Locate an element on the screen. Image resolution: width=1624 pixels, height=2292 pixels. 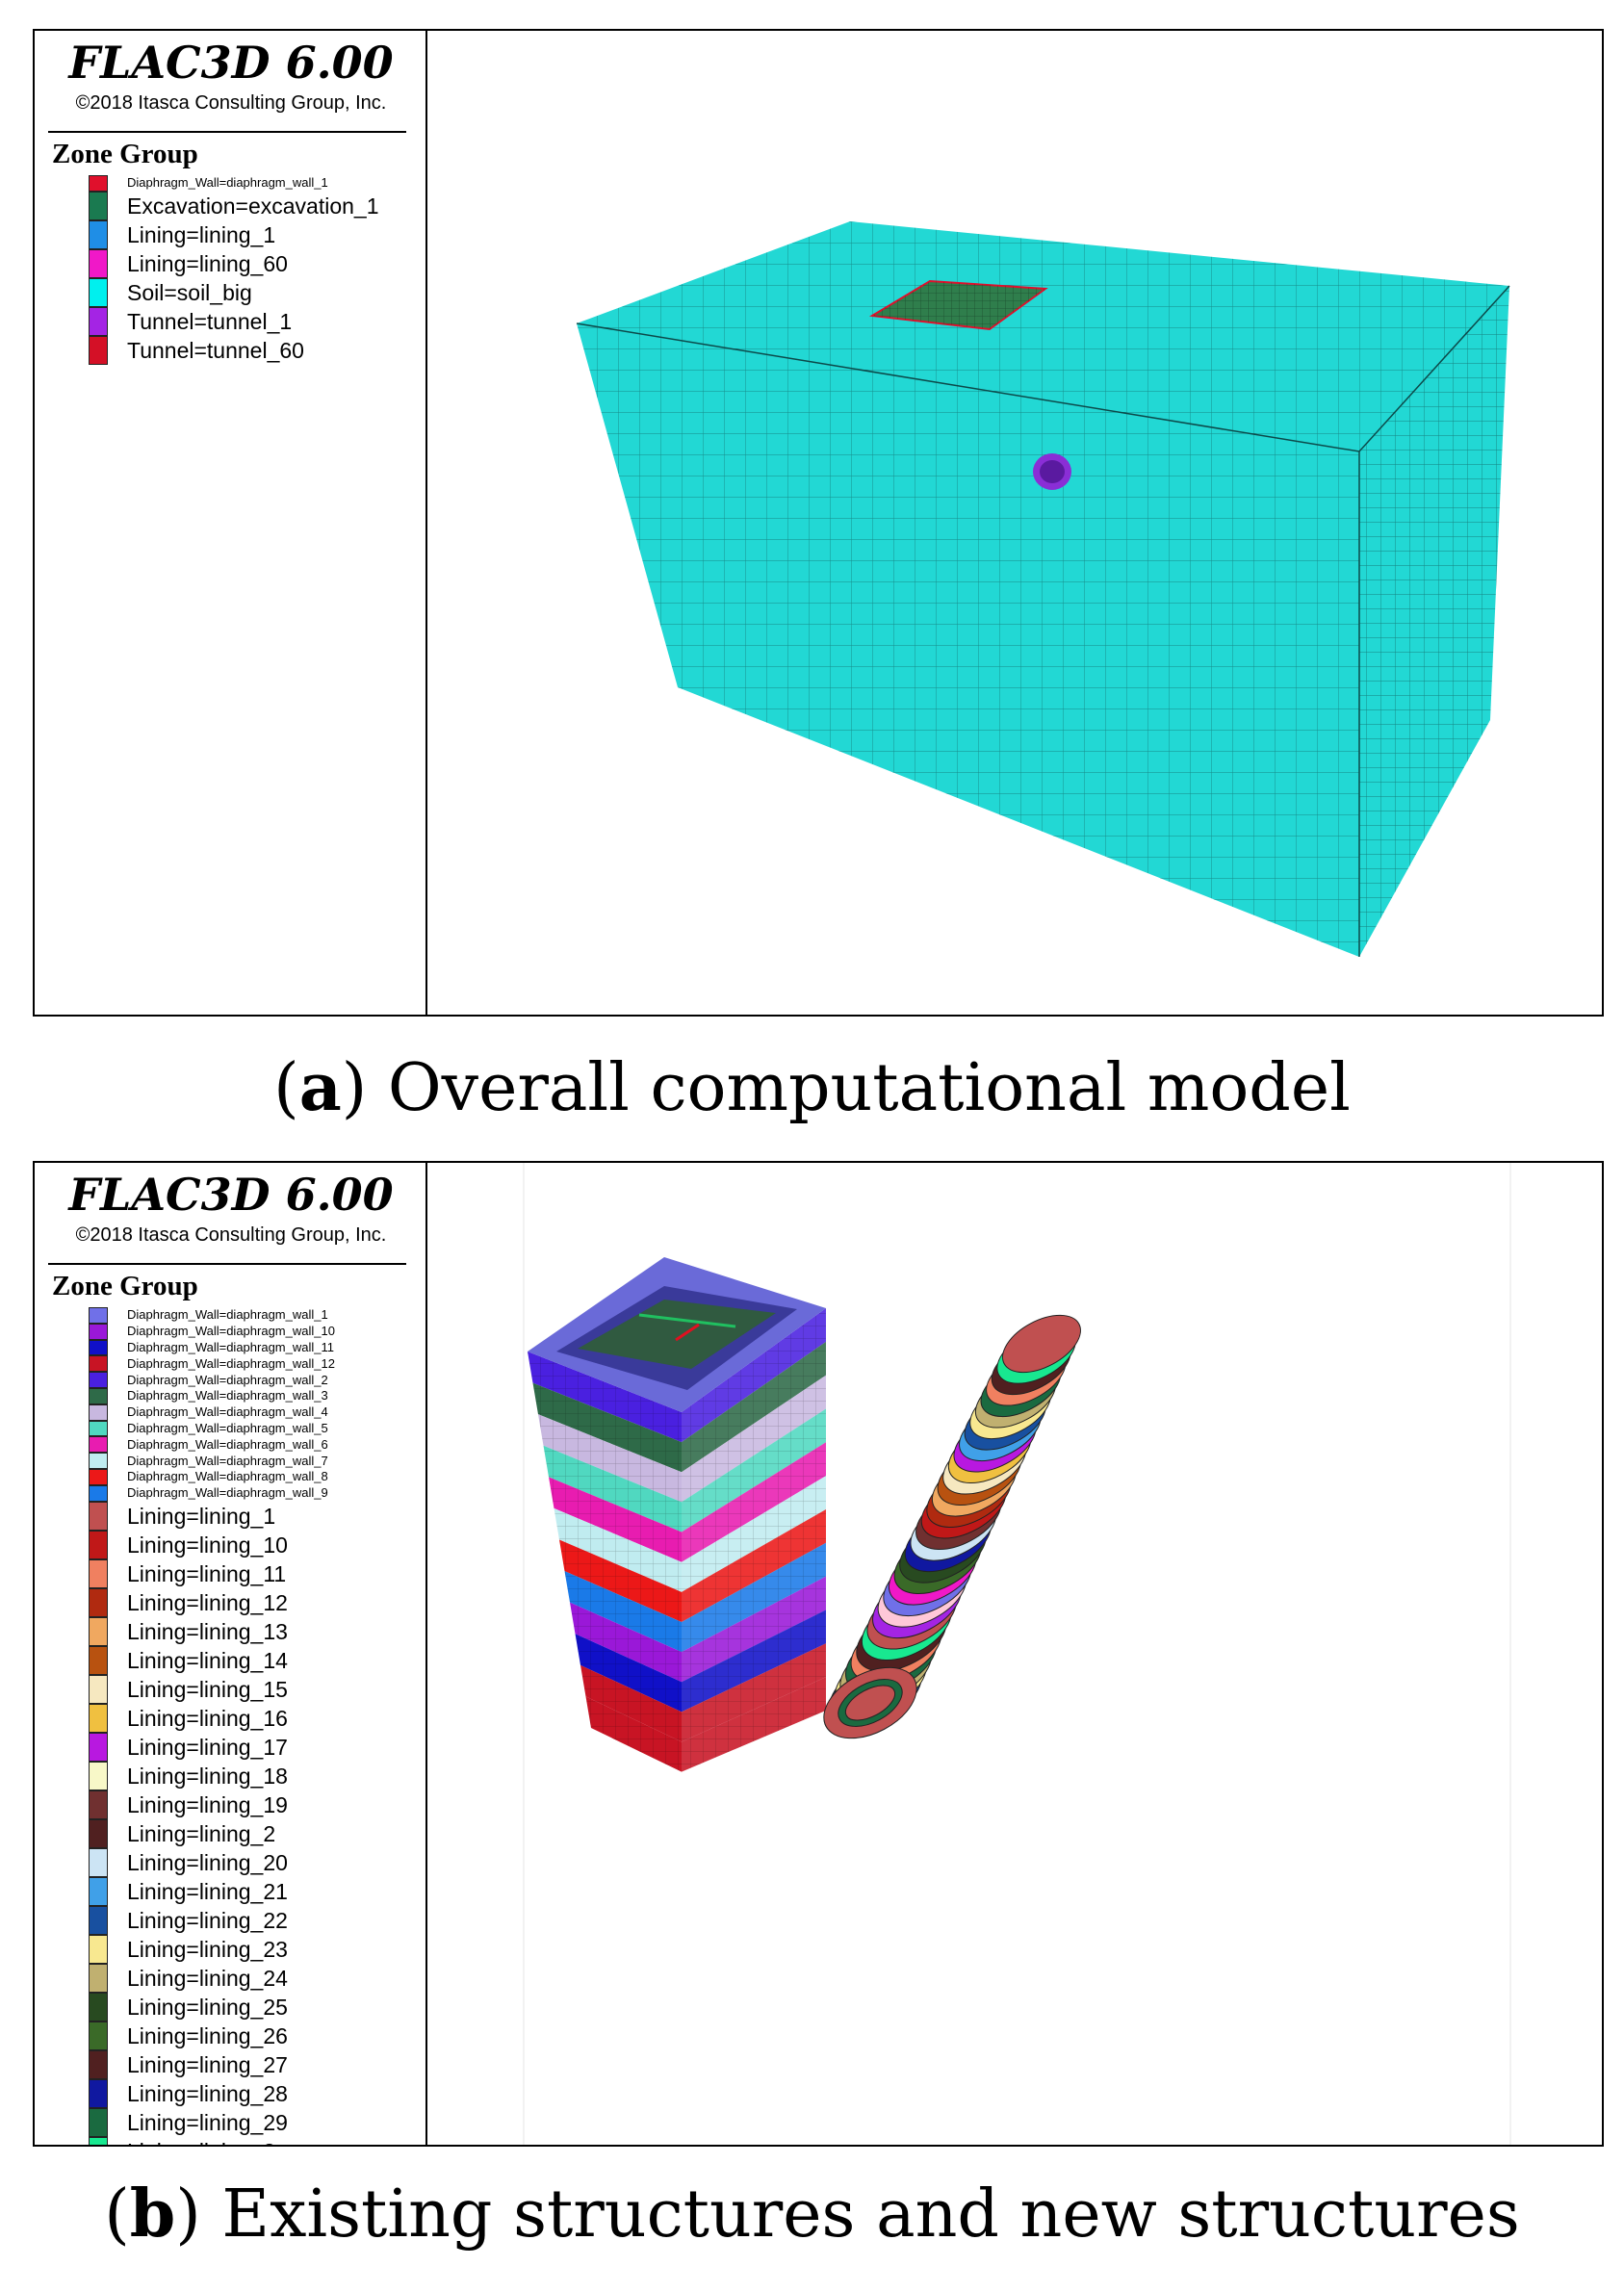
legend-item: Lining=lining_1 is located at coordinates (257, 234).